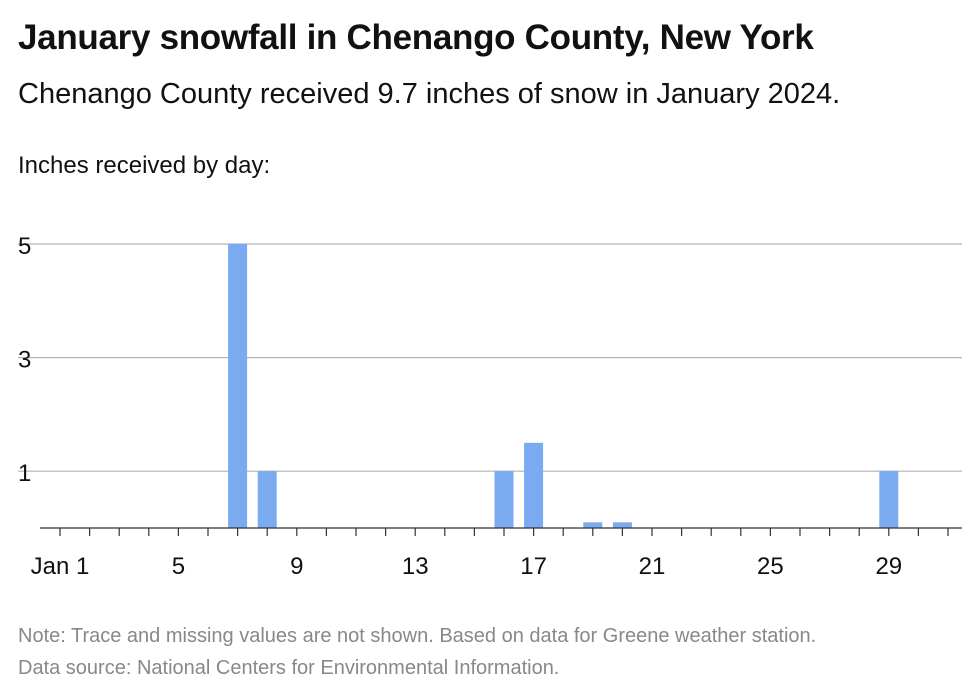  Describe the element at coordinates (24, 246) in the screenshot. I see `y-tick-label: 5` at that location.